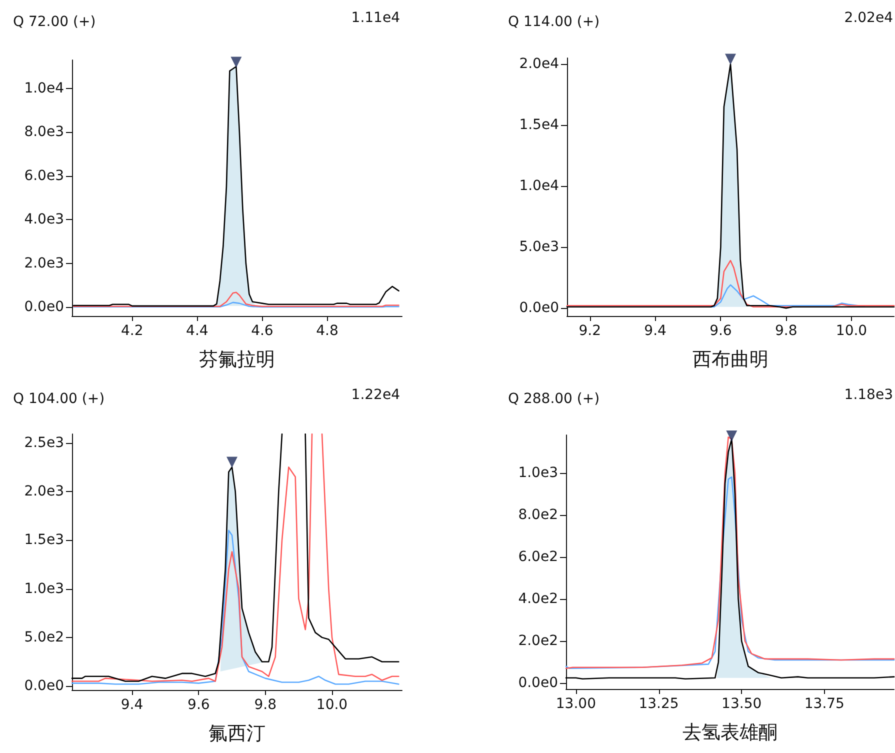 This screenshot has width=895, height=753. What do you see at coordinates (538, 599) in the screenshot?
I see `y-tick-label: 4.0e2` at bounding box center [538, 599].